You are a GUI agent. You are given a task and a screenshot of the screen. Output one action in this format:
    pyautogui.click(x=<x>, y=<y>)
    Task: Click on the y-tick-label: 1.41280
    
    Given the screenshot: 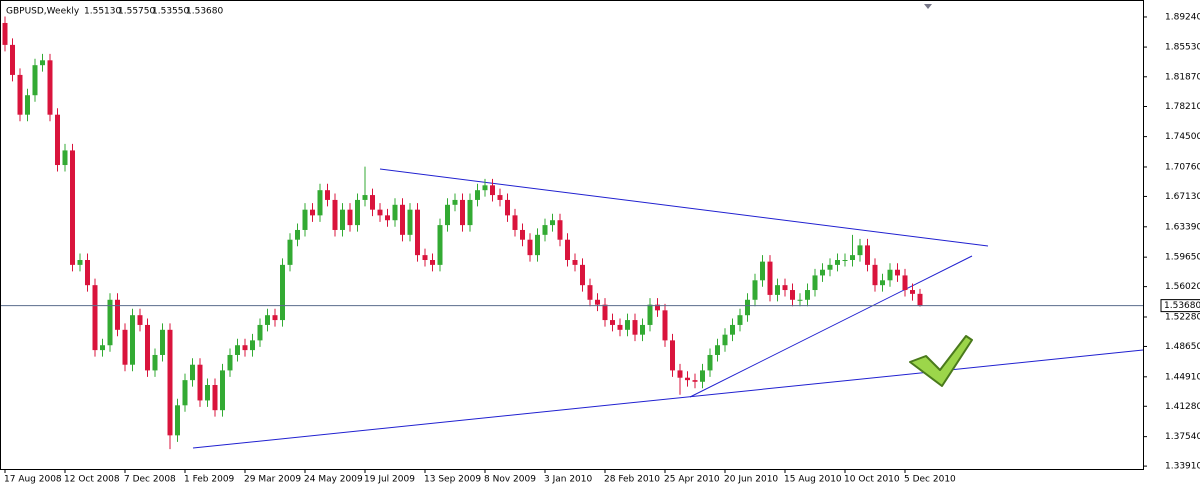 What is the action you would take?
    pyautogui.click(x=1182, y=407)
    